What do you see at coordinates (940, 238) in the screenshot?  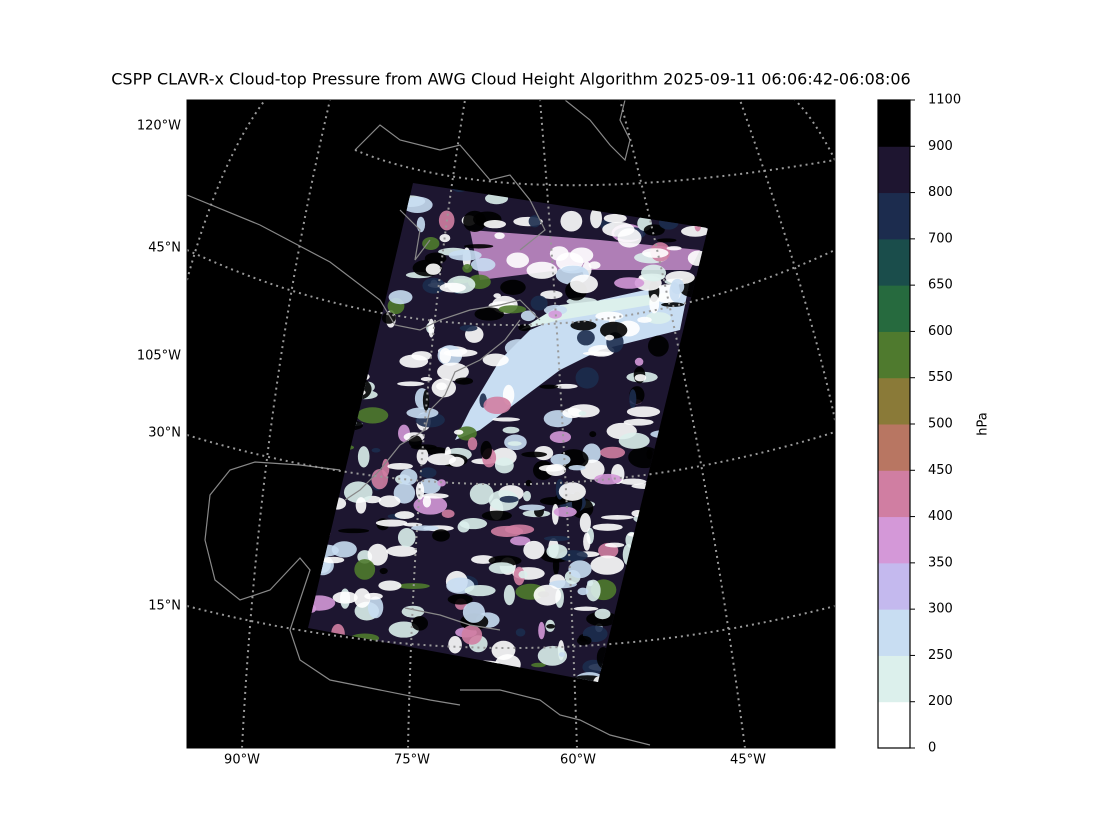 I see `colorbar-tick-label: 700` at bounding box center [940, 238].